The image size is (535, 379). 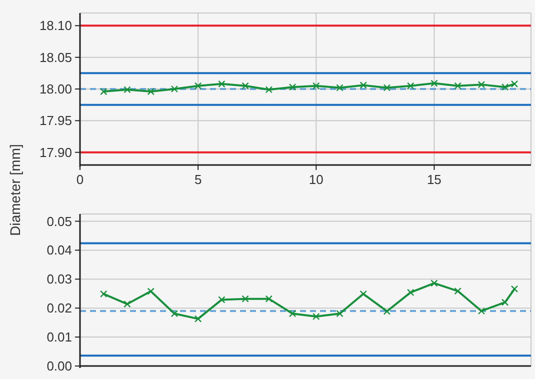 What do you see at coordinates (59, 366) in the screenshot?
I see `y-tick-label: 0.00` at bounding box center [59, 366].